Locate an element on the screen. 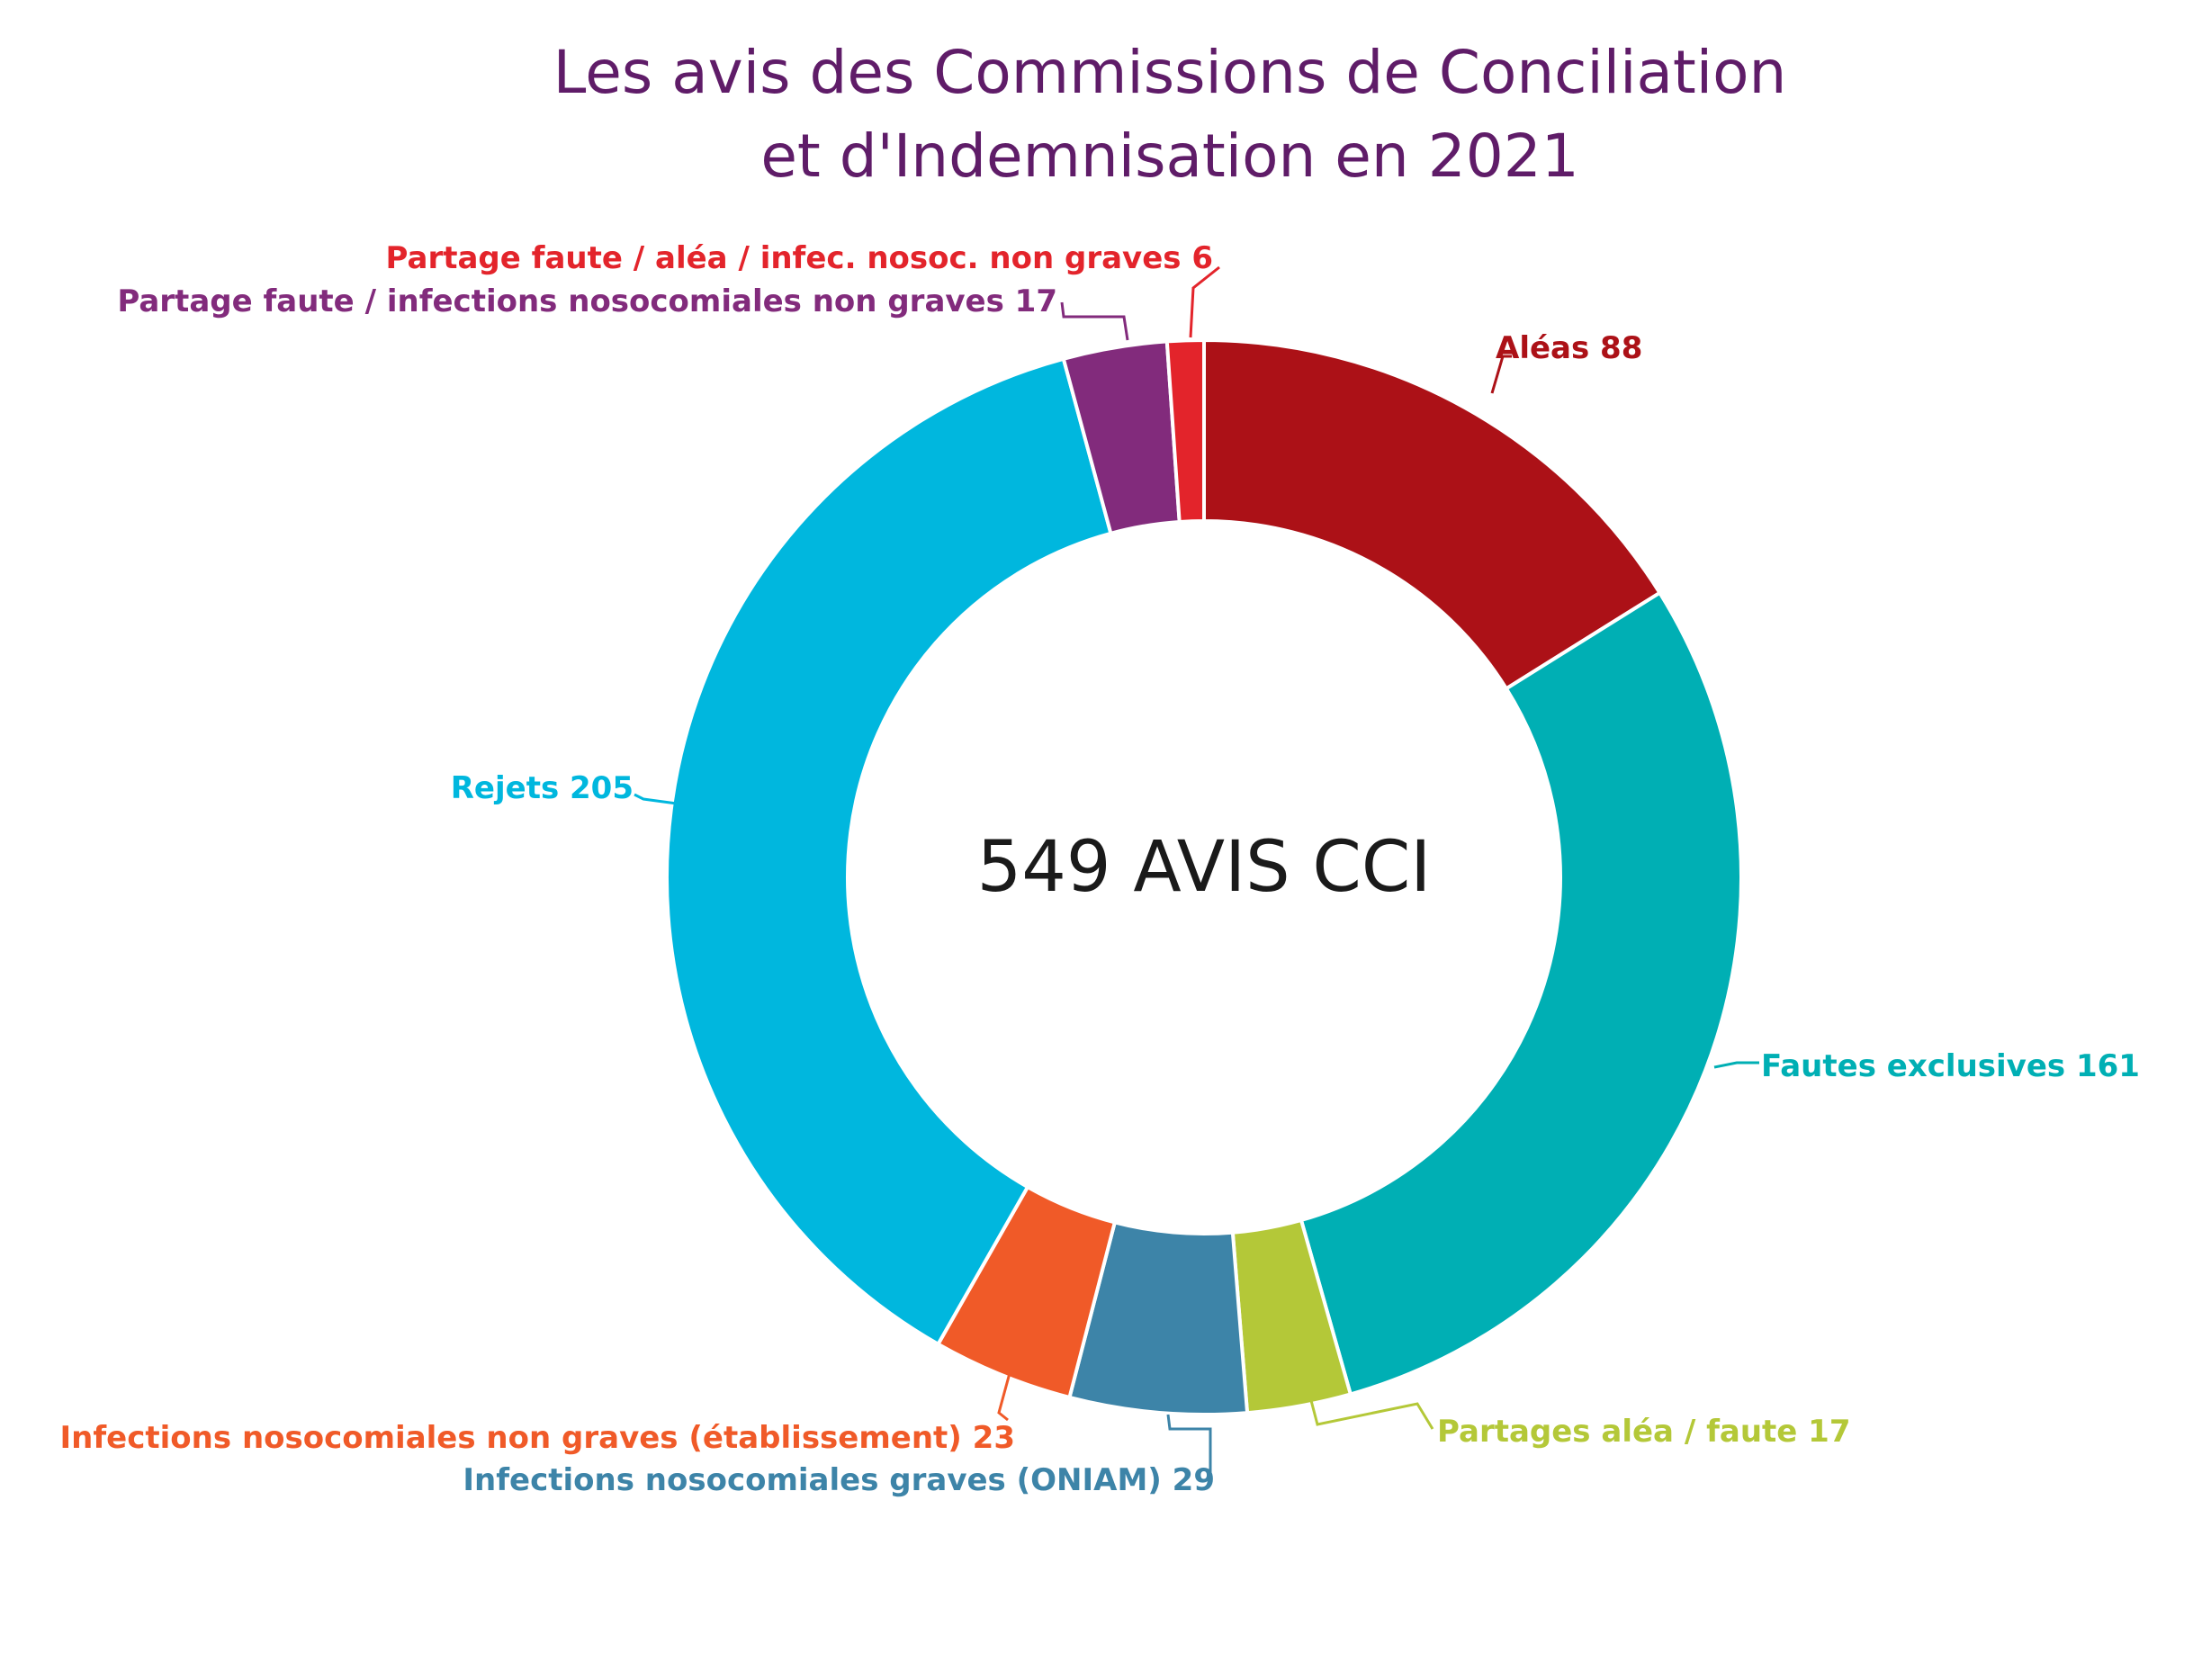 This screenshot has height=1680, width=2211. chart-title-line-2: et d'Indemnisation en 2021 is located at coordinates (1169, 156).